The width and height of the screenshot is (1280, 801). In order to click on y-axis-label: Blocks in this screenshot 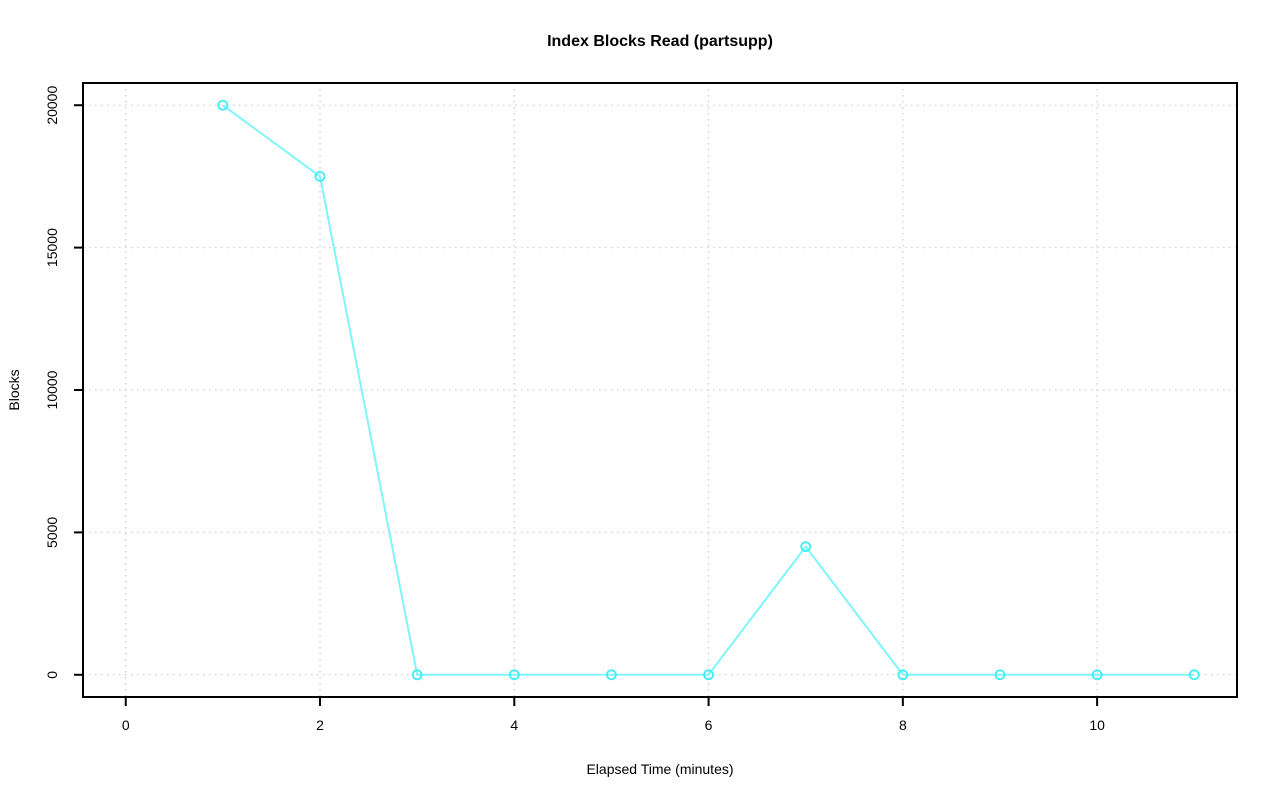, I will do `click(14, 390)`.